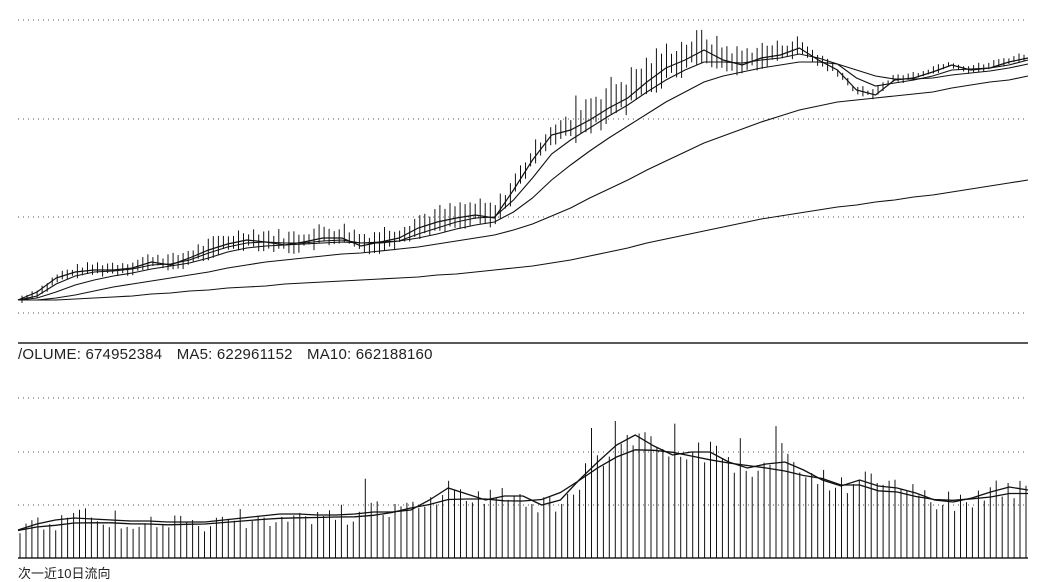  Describe the element at coordinates (234, 354) in the screenshot. I see `ma5-value: MA5: 622961152` at that location.